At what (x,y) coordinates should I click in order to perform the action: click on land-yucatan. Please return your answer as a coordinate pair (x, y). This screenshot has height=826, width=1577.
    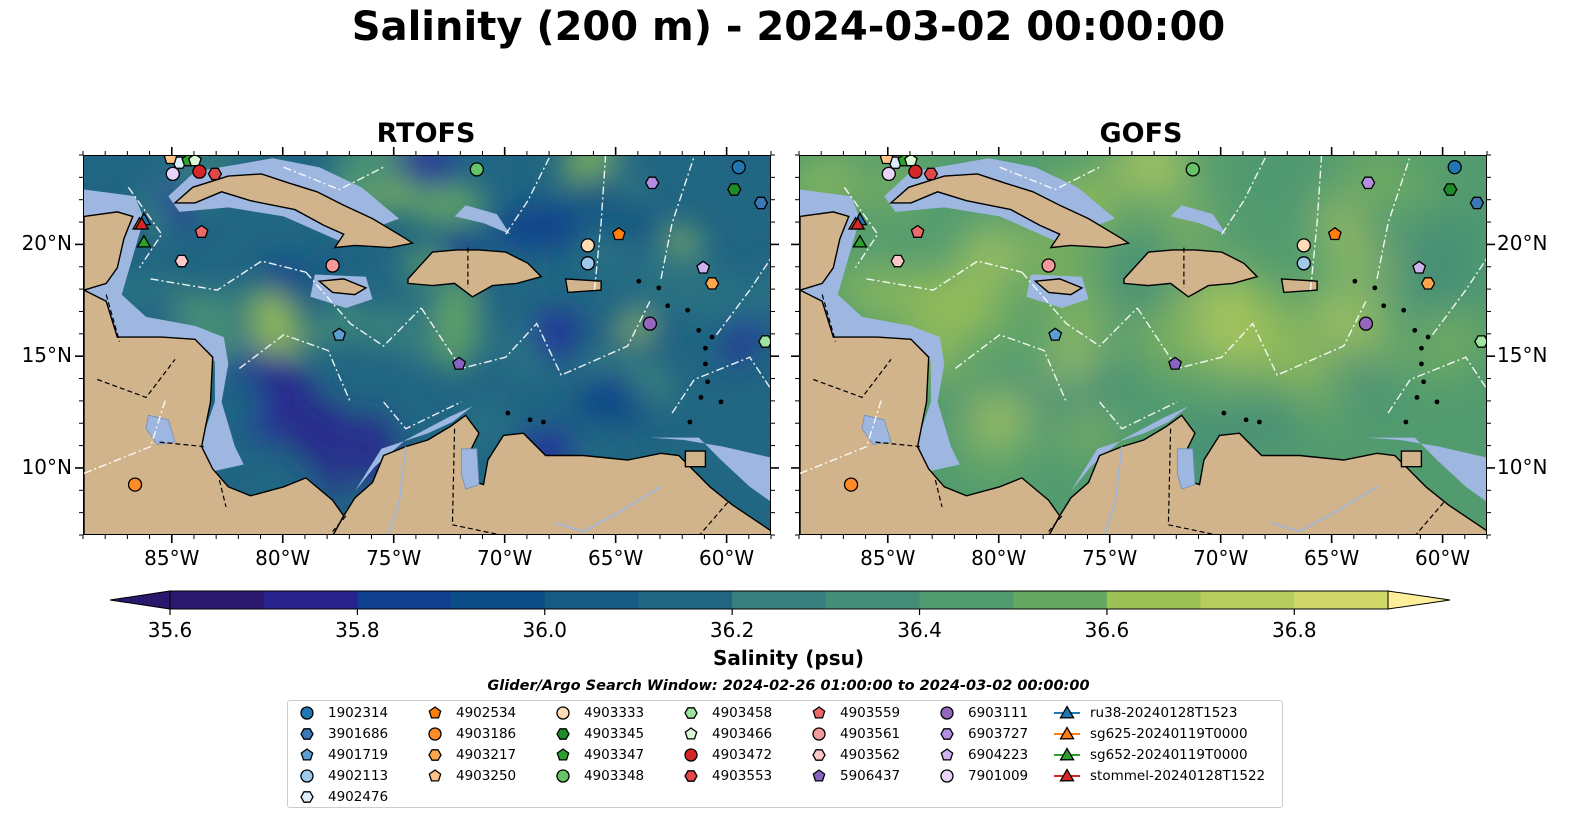
    Looking at the image, I should click on (109, 251).